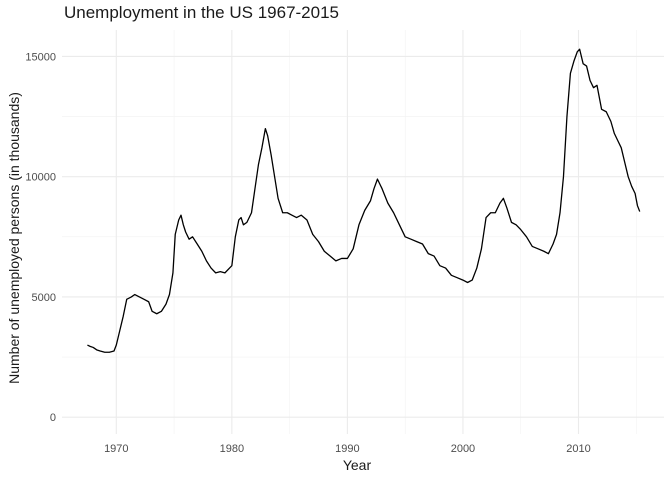  What do you see at coordinates (463, 449) in the screenshot?
I see `x-tick-label: 2000` at bounding box center [463, 449].